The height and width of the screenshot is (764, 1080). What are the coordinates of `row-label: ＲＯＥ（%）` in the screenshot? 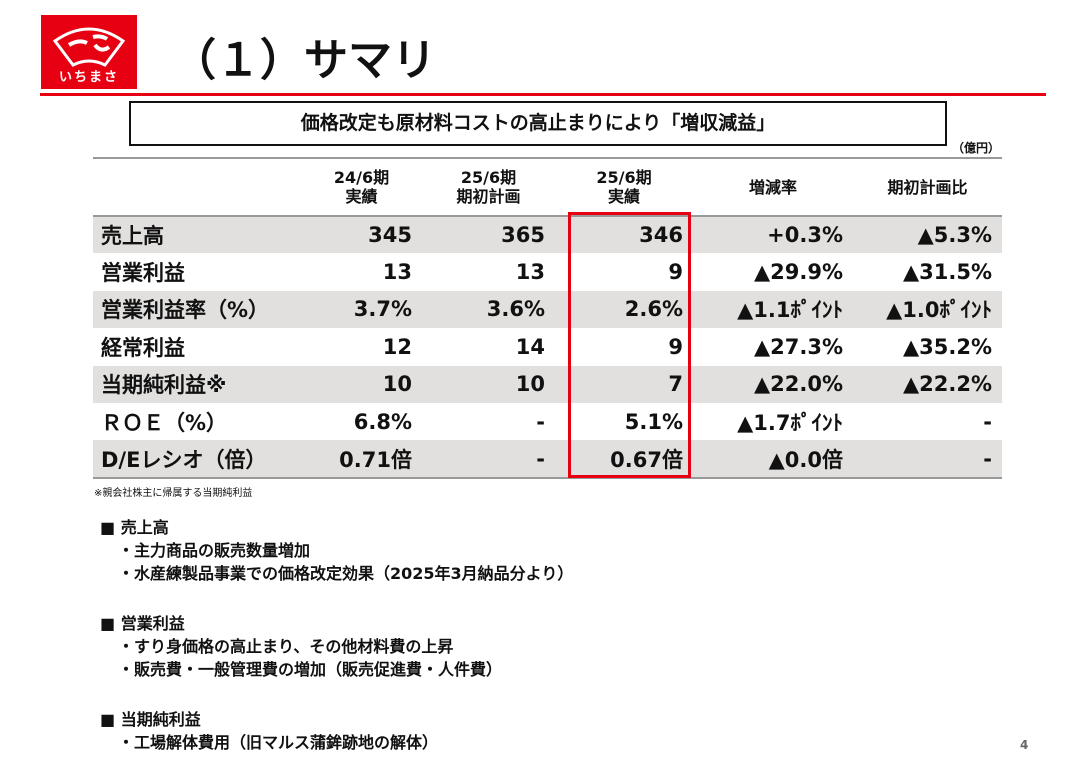 It's located at (164, 422).